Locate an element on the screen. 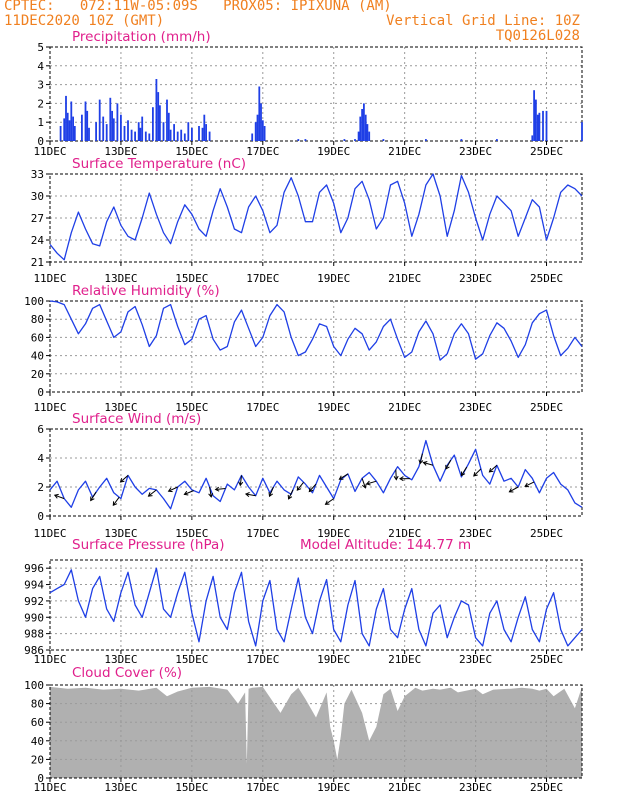 This screenshot has width=618, height=800. pressure-series-line is located at coordinates (316, 607).